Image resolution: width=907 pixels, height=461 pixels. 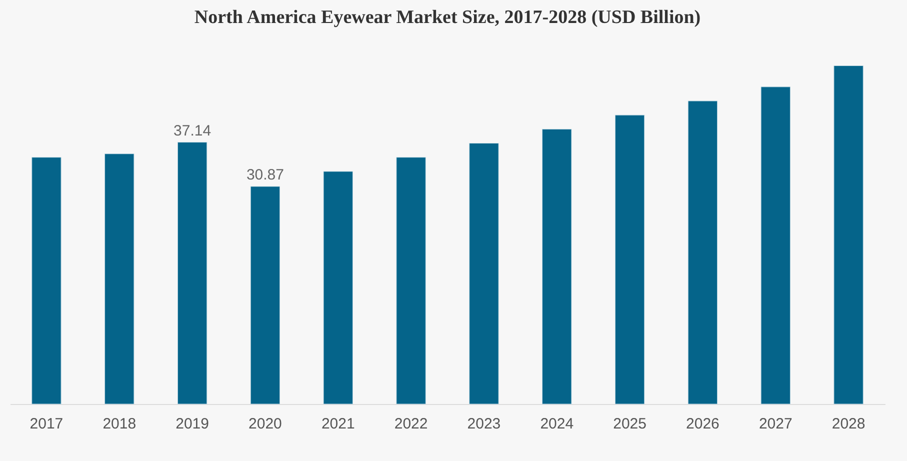 I want to click on x-tick-label: 2019, so click(x=192, y=424).